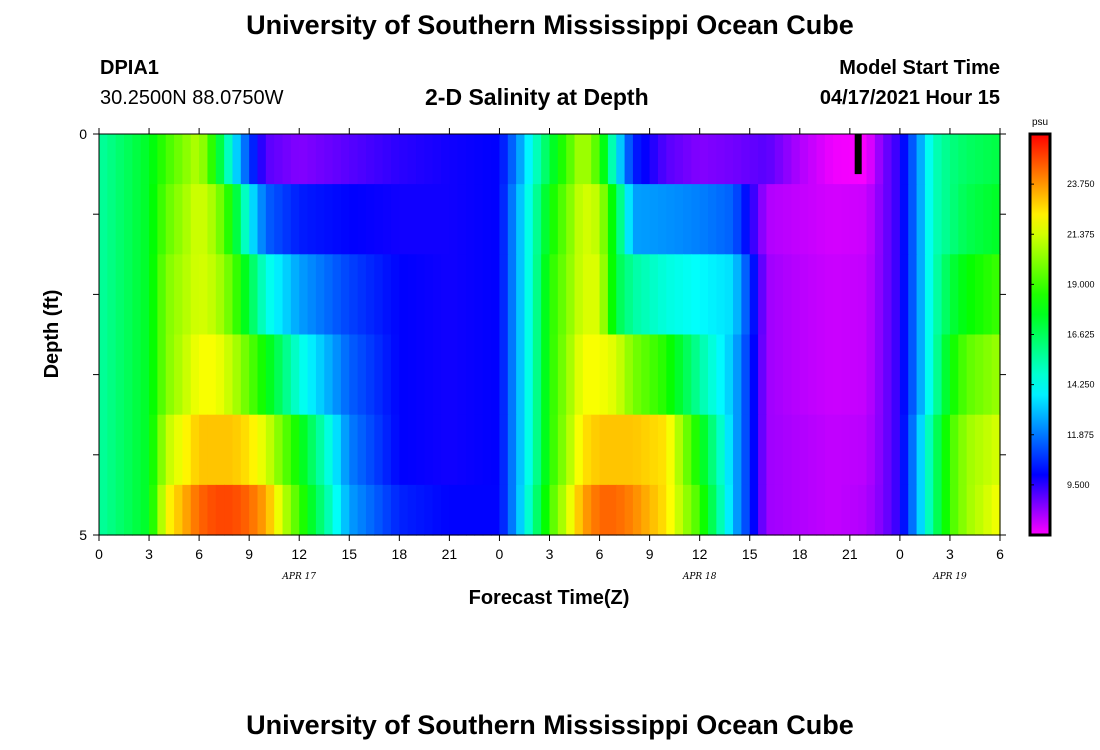  I want to click on x-tick-label: 12, so click(299, 554).